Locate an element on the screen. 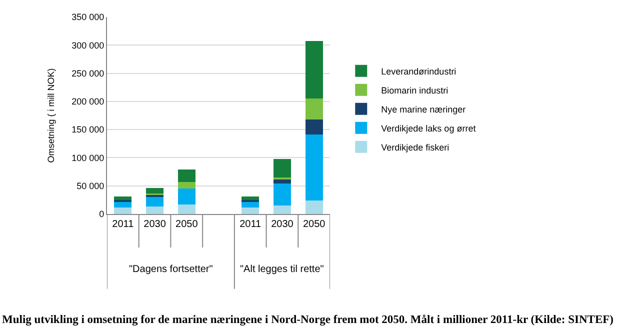  y-tick-label: 200 000 is located at coordinates (88, 101).